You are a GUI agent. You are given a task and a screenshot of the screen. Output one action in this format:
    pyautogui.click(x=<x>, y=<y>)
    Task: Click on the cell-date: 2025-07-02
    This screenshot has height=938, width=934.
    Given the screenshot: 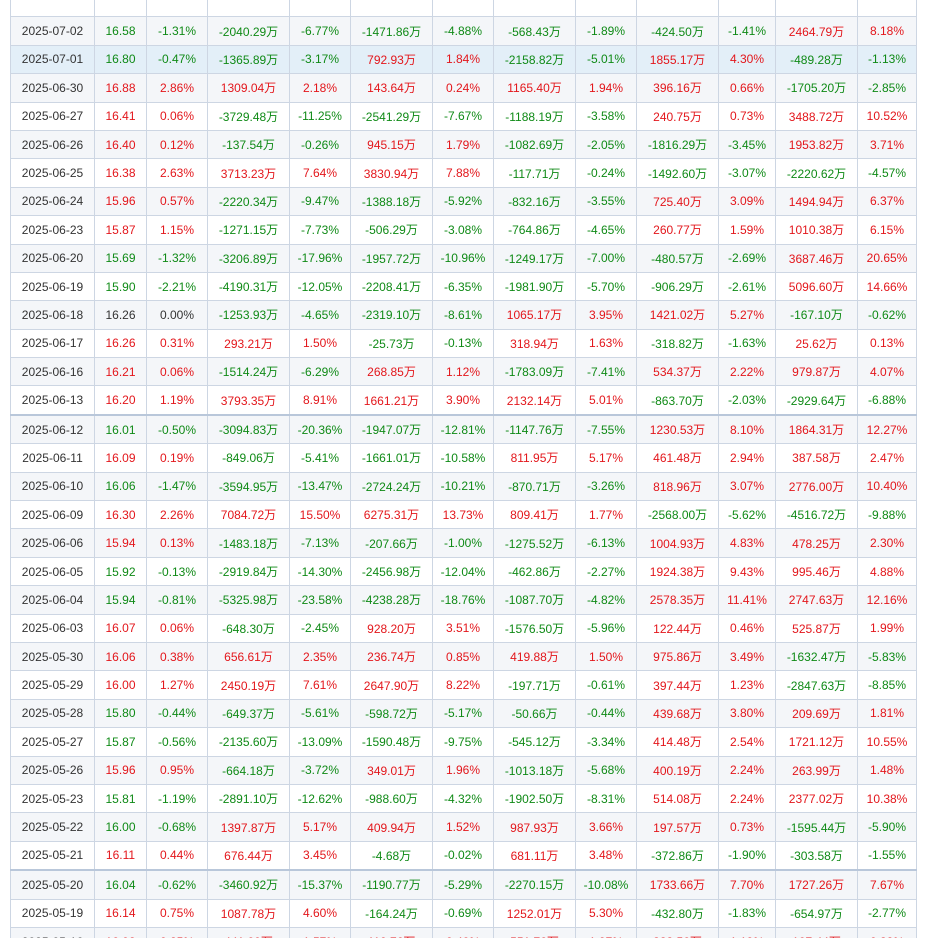 What is the action you would take?
    pyautogui.click(x=52, y=31)
    